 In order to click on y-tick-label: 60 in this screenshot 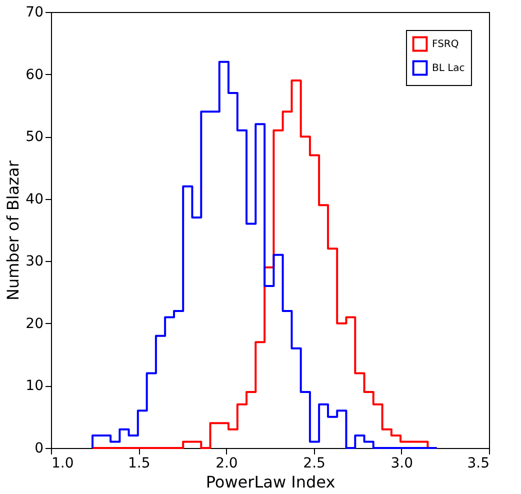, I will do `click(35, 74)`.